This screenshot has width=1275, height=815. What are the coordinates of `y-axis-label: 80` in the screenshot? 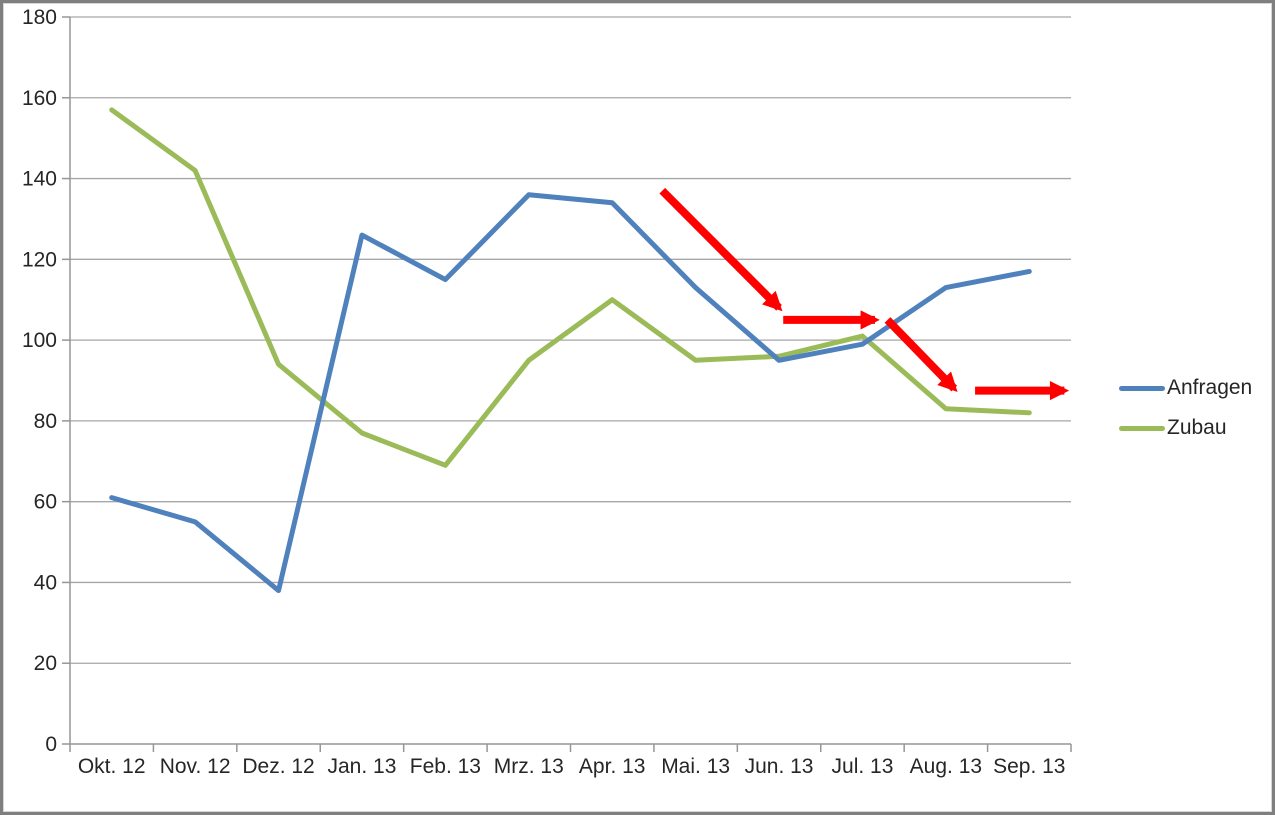 It's located at (45, 421).